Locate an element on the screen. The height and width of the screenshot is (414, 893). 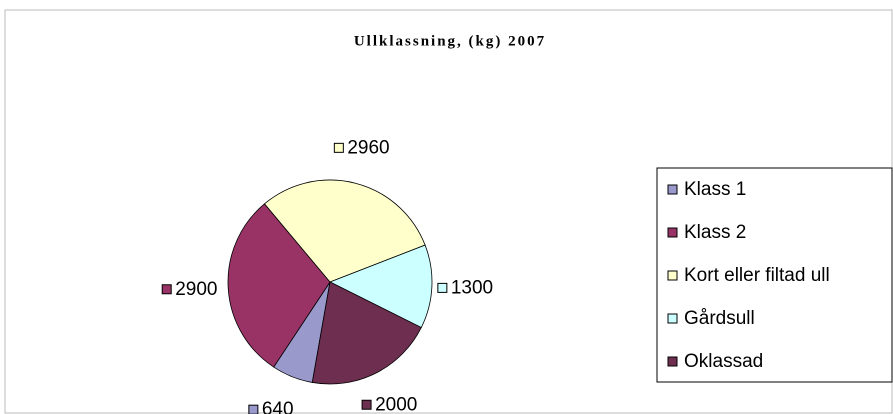
data-label: 2900 is located at coordinates (196, 289).